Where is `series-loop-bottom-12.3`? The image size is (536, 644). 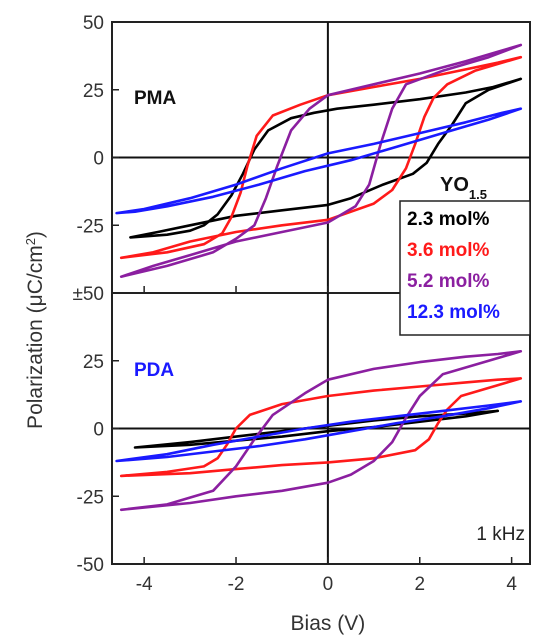 series-loop-bottom-12.3 is located at coordinates (319, 431).